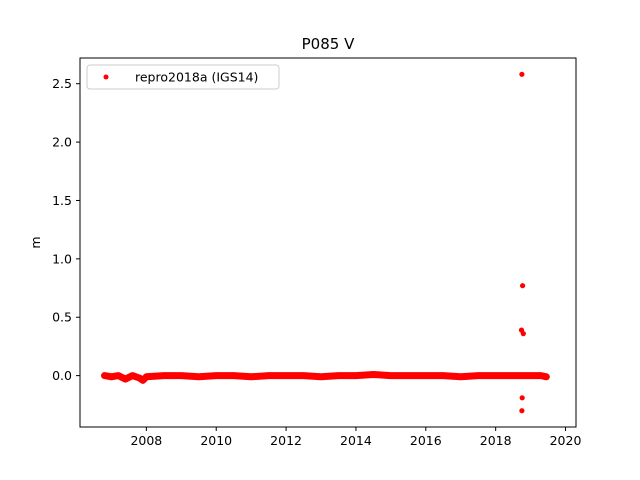 The image size is (640, 480). I want to click on x-tick-label: 2012, so click(286, 440).